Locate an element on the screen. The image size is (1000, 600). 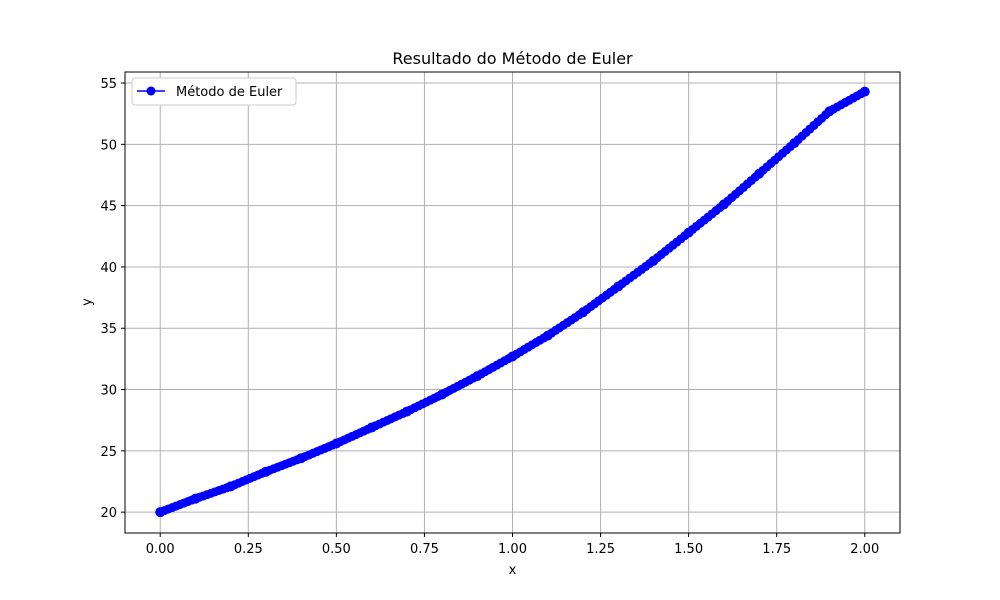
y-axis-label: y is located at coordinates (87, 302).